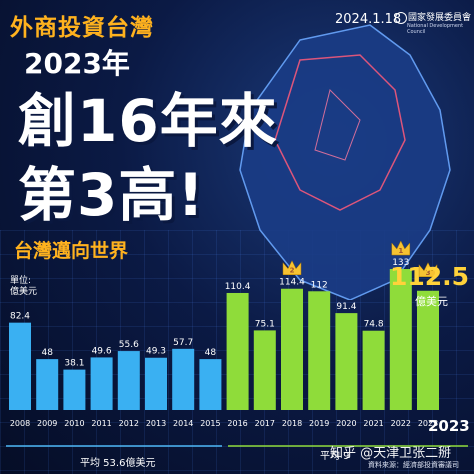  Describe the element at coordinates (435, 29) in the screenshot. I see `agency-name-en: National Development Council` at that location.